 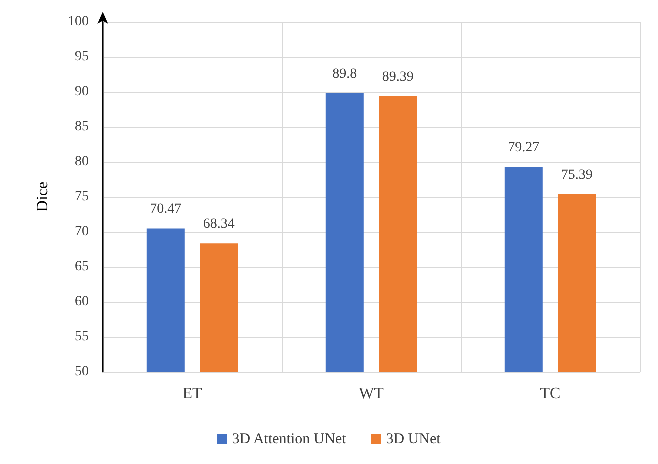 I want to click on y-tick-label: 100, so click(x=78, y=22).